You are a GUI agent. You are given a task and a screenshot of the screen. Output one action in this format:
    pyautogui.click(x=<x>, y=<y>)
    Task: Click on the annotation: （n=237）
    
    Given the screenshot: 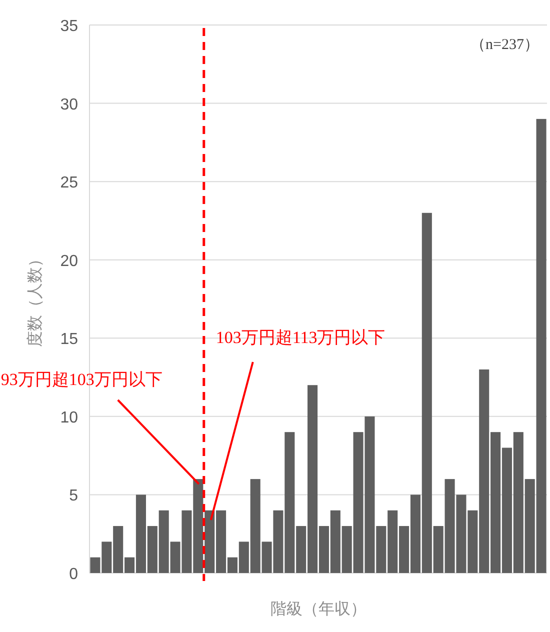 What is the action you would take?
    pyautogui.click(x=504, y=45)
    